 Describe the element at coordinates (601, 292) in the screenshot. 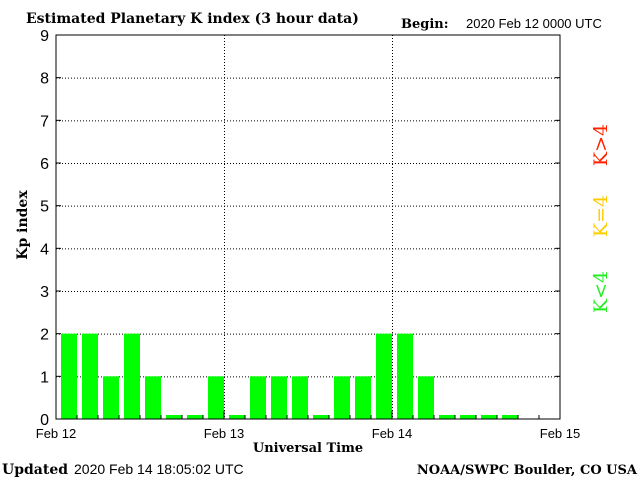

I see `legend-k-below: K<4` at that location.